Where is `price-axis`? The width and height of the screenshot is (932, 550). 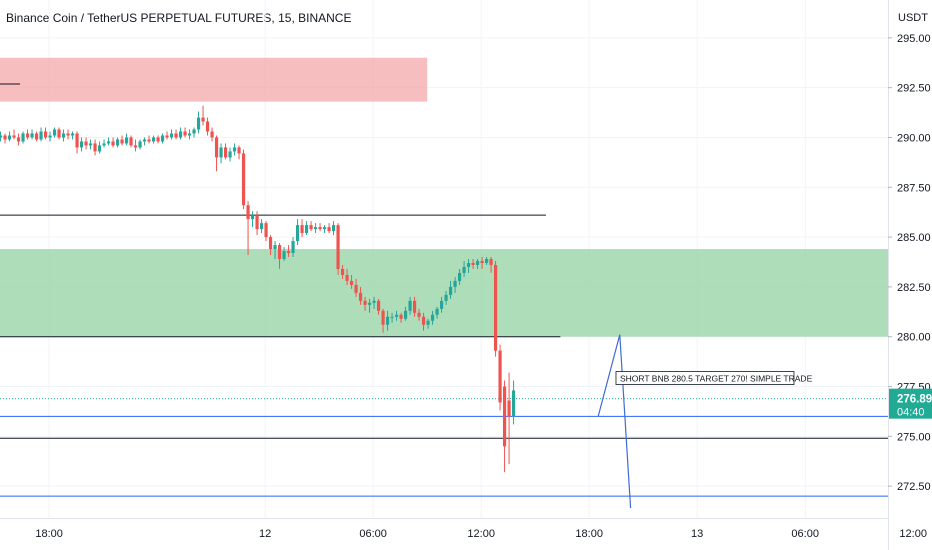
price-axis is located at coordinates (910, 275).